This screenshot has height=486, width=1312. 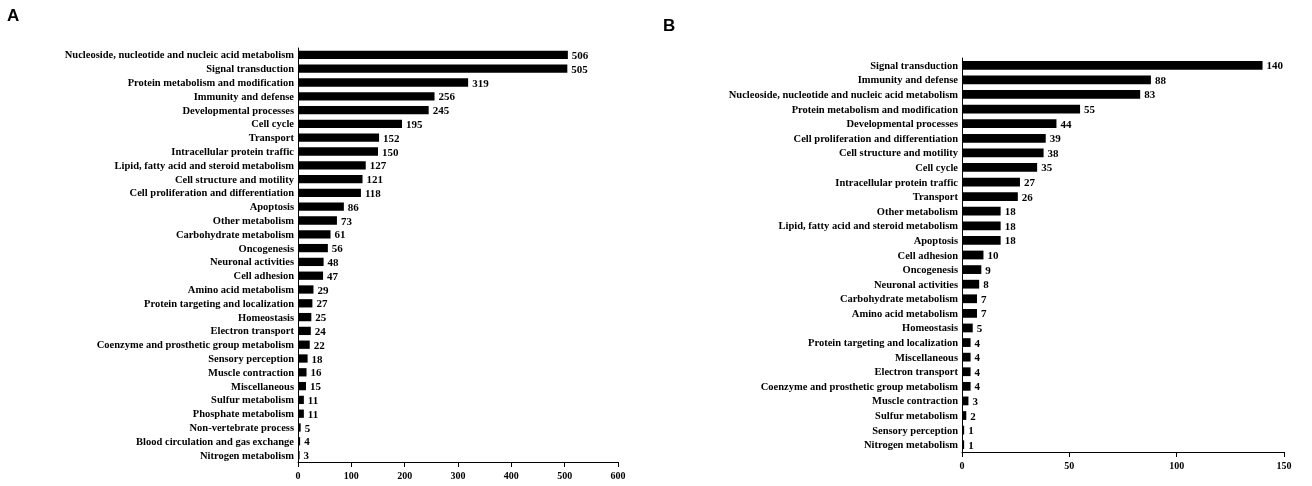 I want to click on data-label: 86, so click(x=353, y=206).